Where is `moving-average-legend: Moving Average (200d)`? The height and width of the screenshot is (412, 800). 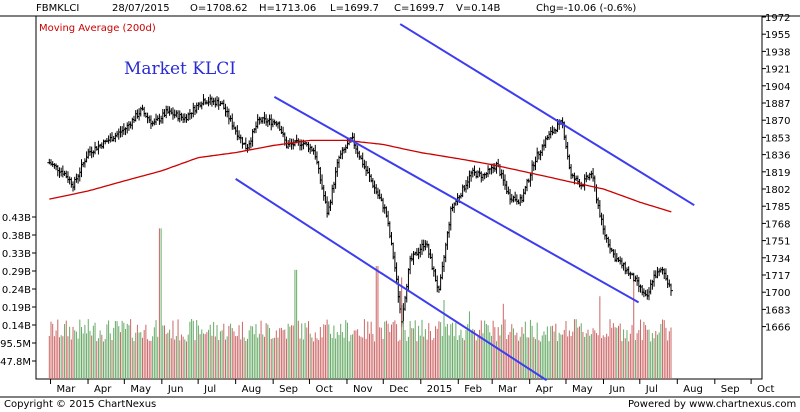 moving-average-legend: Moving Average (200d) is located at coordinates (97, 28).